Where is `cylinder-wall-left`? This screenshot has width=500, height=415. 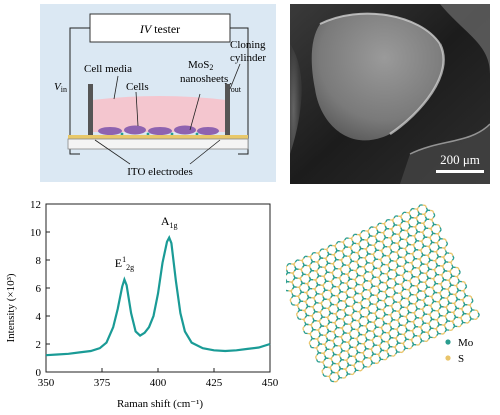
cylinder-wall-left is located at coordinates (90, 111).